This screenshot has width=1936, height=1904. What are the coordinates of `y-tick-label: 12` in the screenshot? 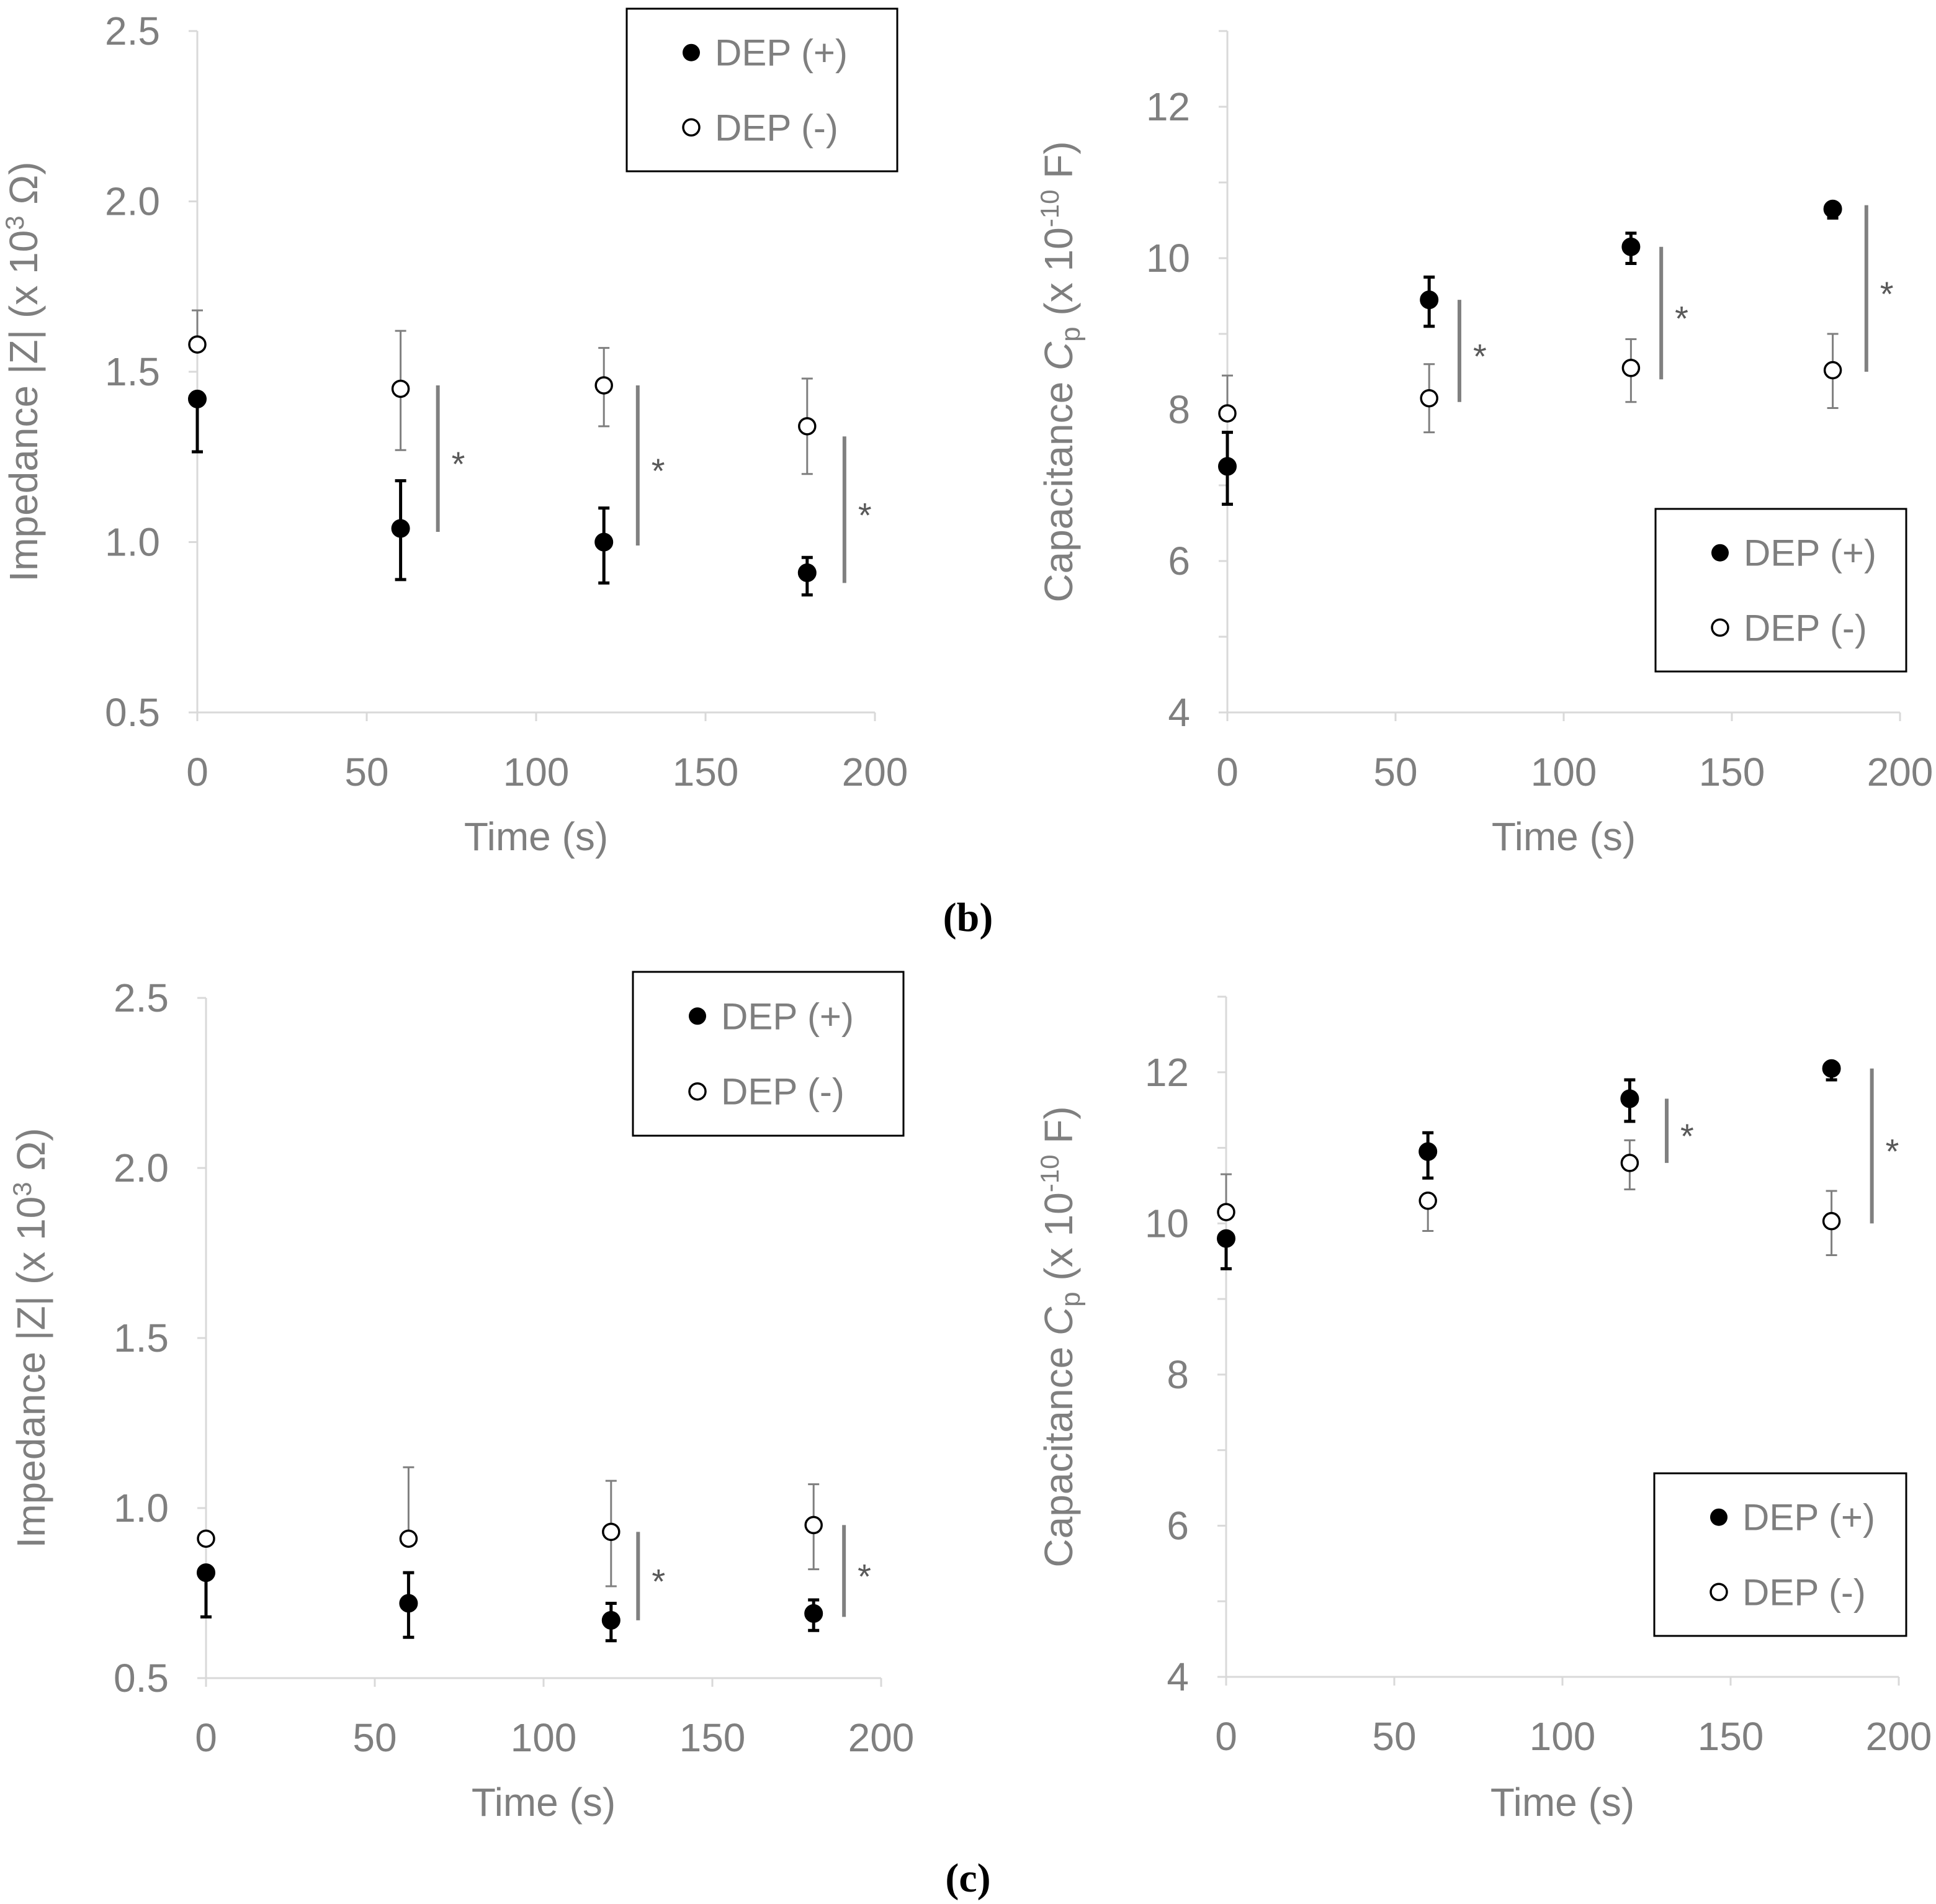 It's located at (1168, 107).